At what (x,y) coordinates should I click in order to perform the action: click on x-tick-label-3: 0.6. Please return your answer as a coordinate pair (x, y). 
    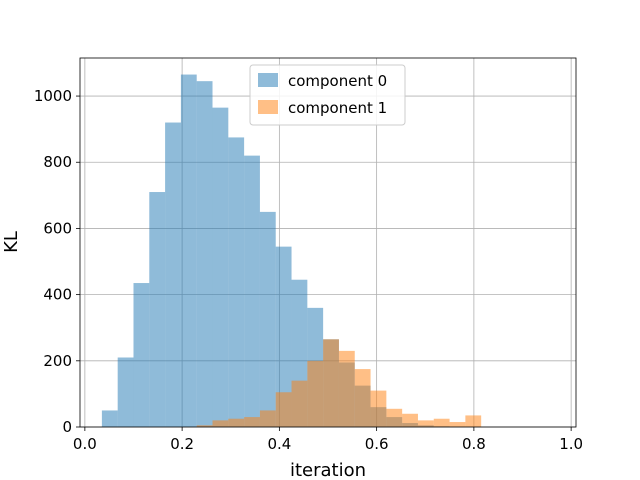
    Looking at the image, I should click on (377, 444).